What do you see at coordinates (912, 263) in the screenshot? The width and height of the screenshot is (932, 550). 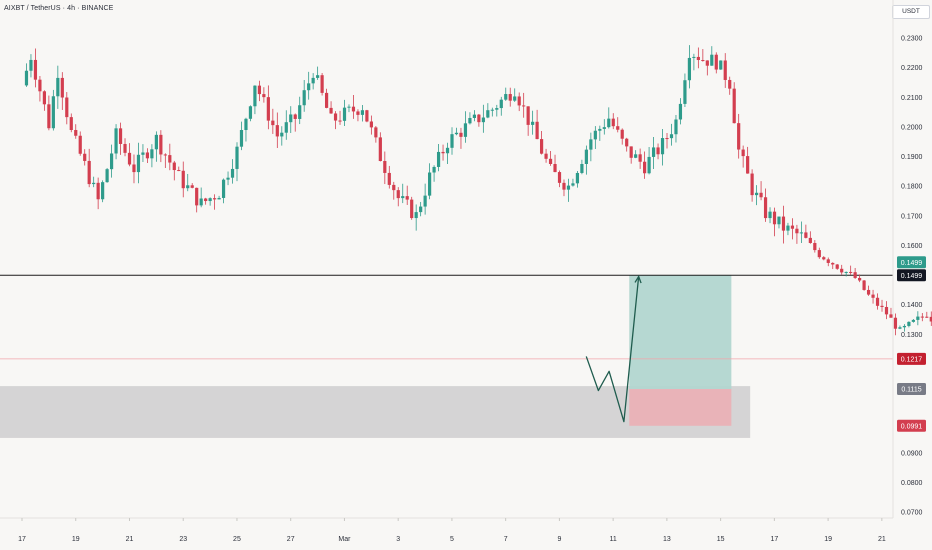 I see `target-price-label: 0.1499` at bounding box center [912, 263].